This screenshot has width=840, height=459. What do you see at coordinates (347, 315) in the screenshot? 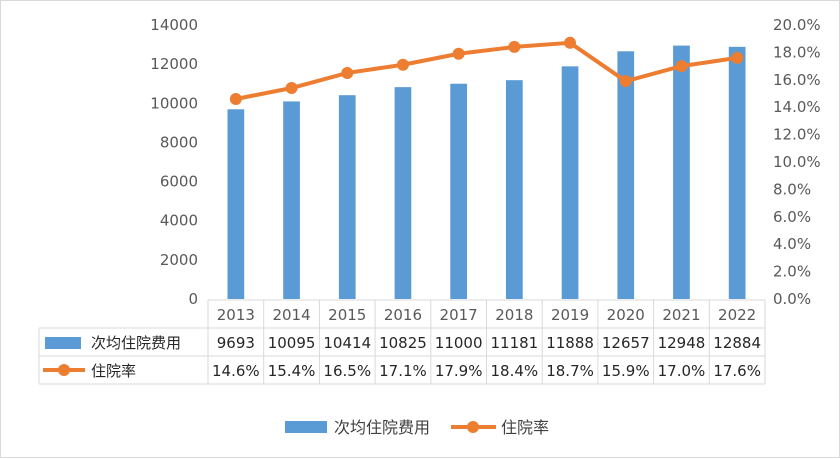
I see `x-tick-label: 2015` at bounding box center [347, 315].